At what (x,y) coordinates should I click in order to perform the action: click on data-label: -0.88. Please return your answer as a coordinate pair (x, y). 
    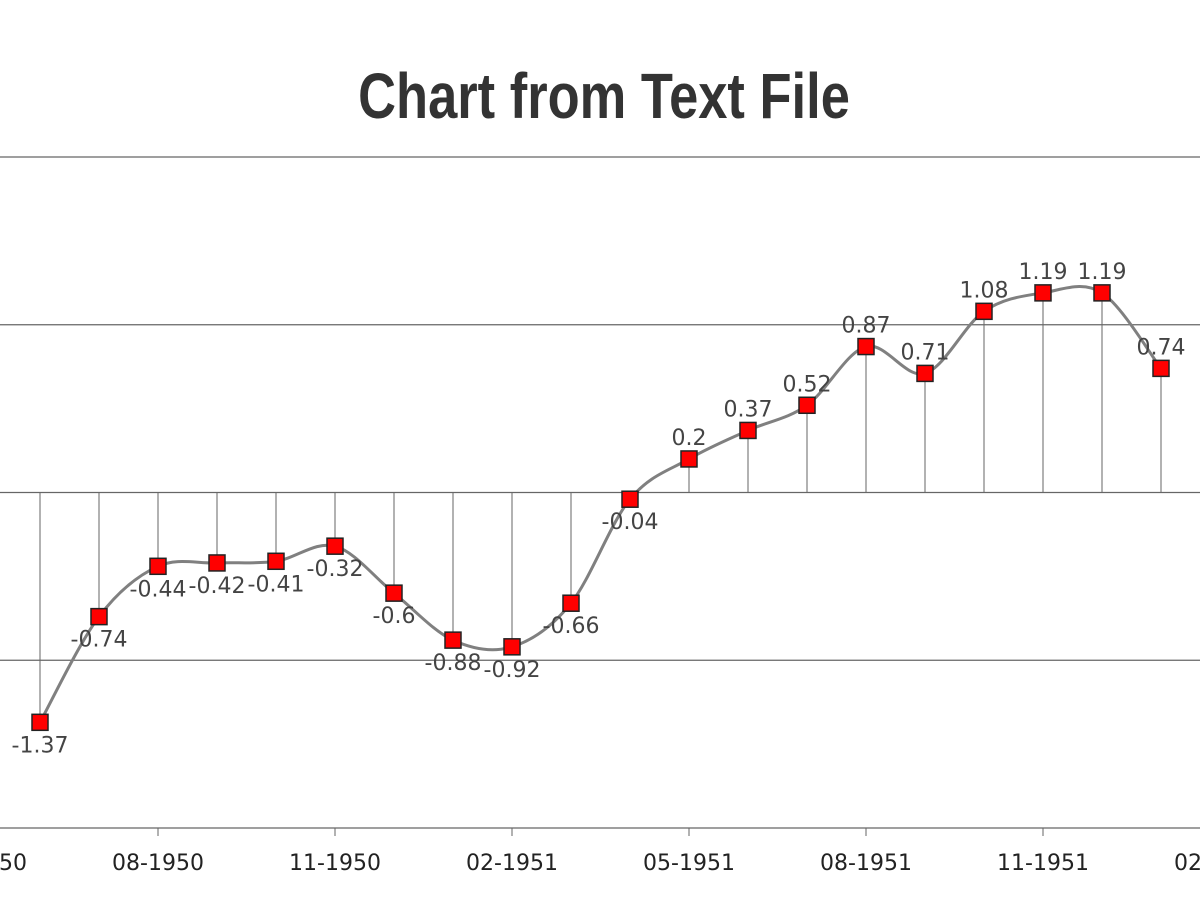
    Looking at the image, I should click on (453, 663).